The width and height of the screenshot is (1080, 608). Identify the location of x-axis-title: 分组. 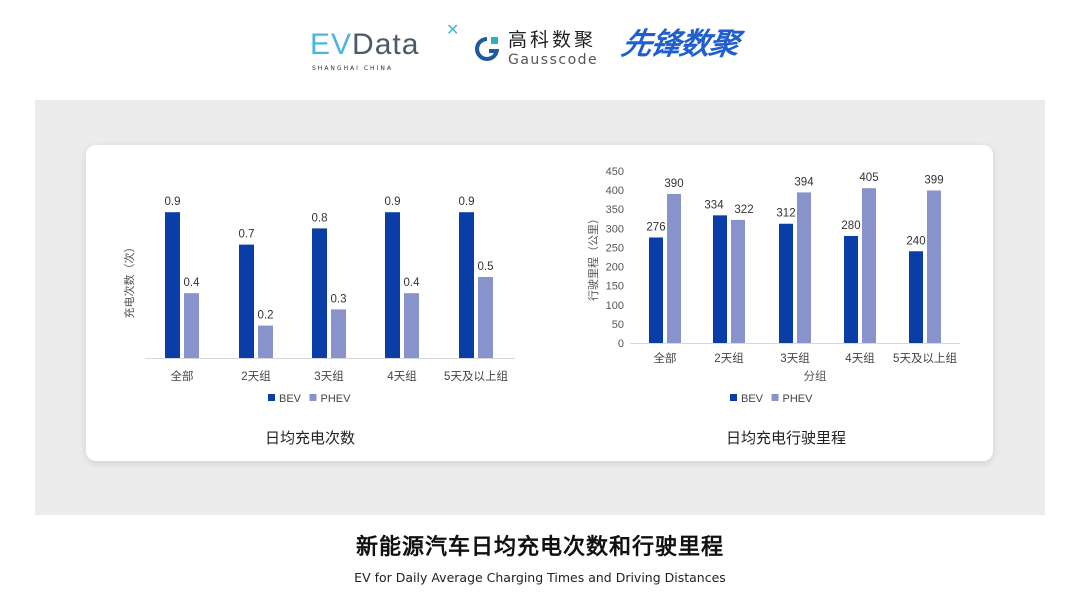
(815, 376).